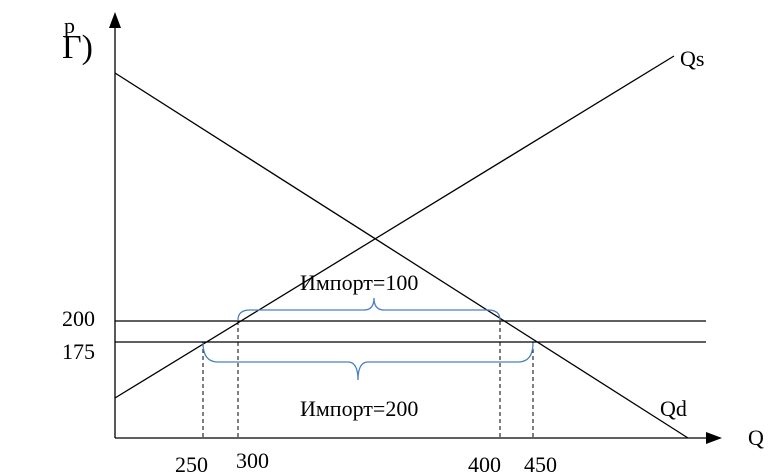 This screenshot has height=476, width=776. What do you see at coordinates (368, 361) in the screenshot?
I see `import-200-brace` at bounding box center [368, 361].